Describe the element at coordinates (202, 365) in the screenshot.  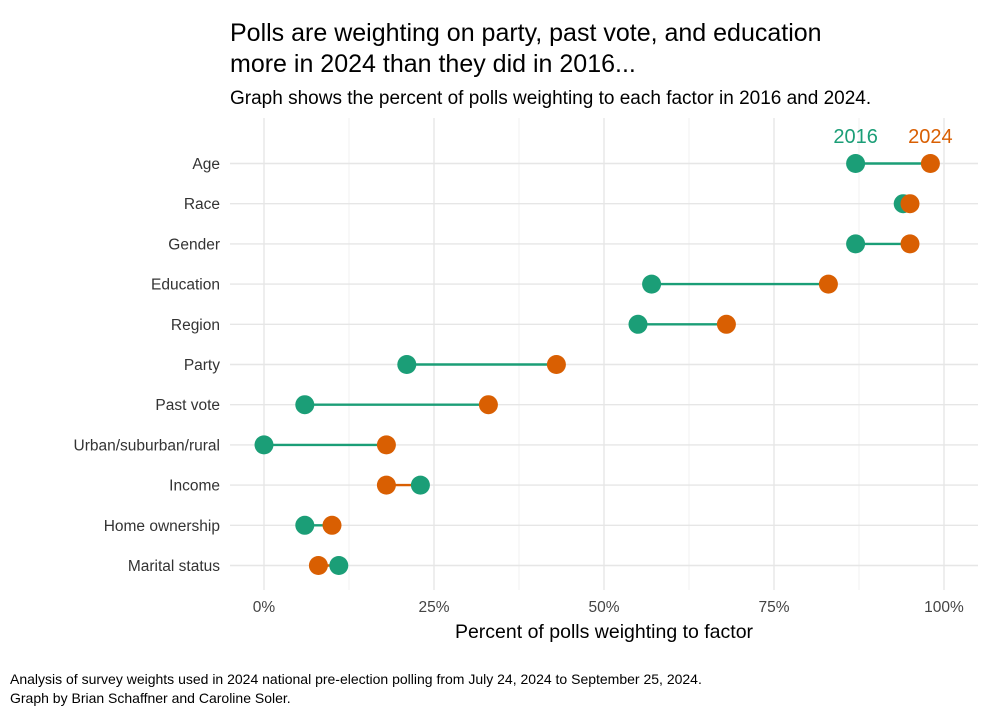
I see `category-label: Party` at that location.